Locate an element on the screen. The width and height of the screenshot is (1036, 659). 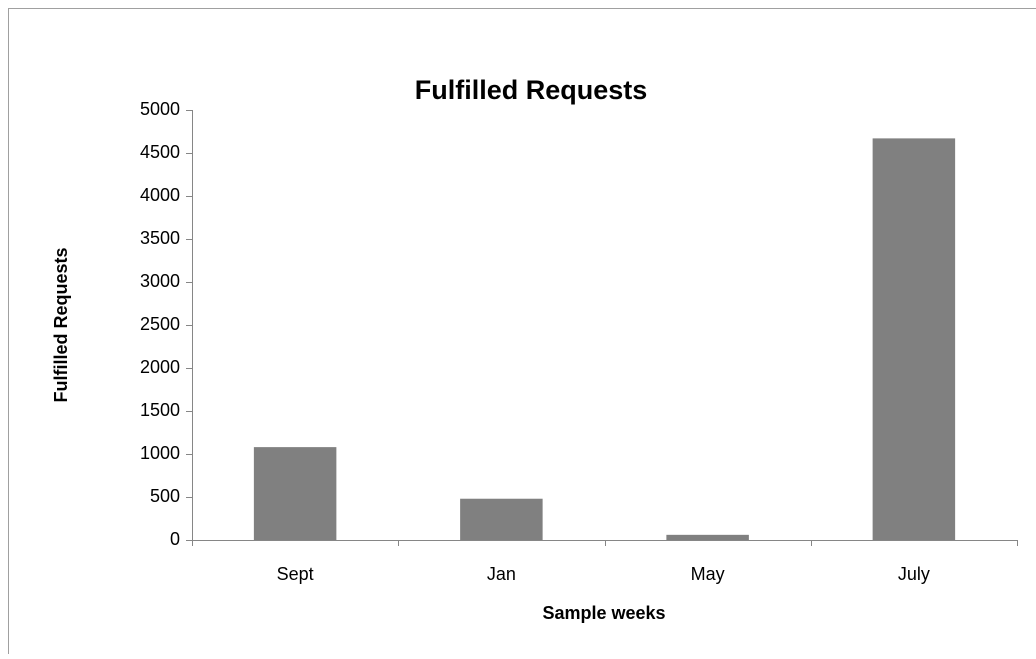
x-tick-label: July is located at coordinates (914, 574).